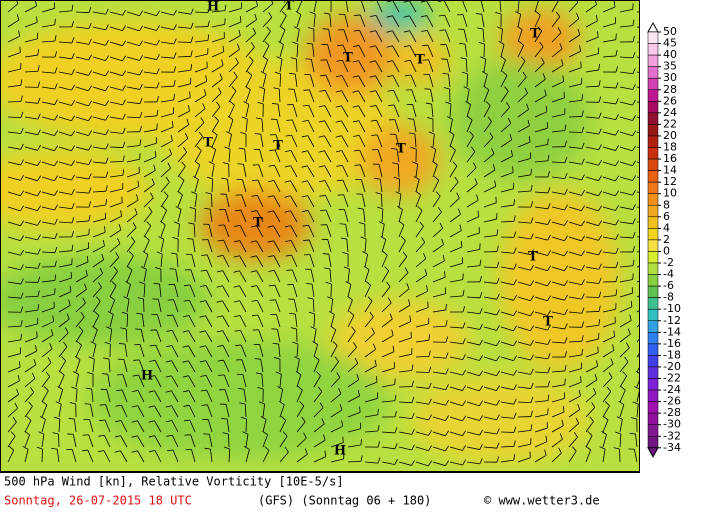 This screenshot has width=704, height=513. I want to click on colorbar-label: 40, so click(670, 54).